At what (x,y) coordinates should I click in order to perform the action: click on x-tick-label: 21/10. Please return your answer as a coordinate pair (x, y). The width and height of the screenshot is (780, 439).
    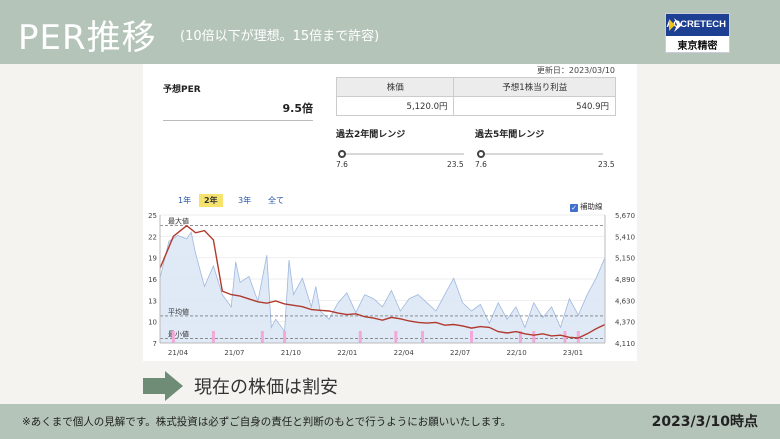
    Looking at the image, I should click on (291, 353).